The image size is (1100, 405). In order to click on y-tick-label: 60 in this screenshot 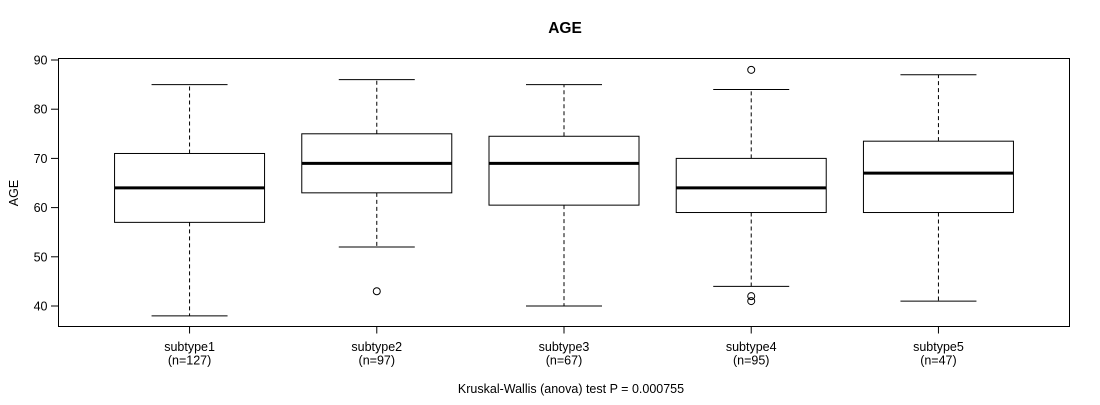, I will do `click(41, 208)`.